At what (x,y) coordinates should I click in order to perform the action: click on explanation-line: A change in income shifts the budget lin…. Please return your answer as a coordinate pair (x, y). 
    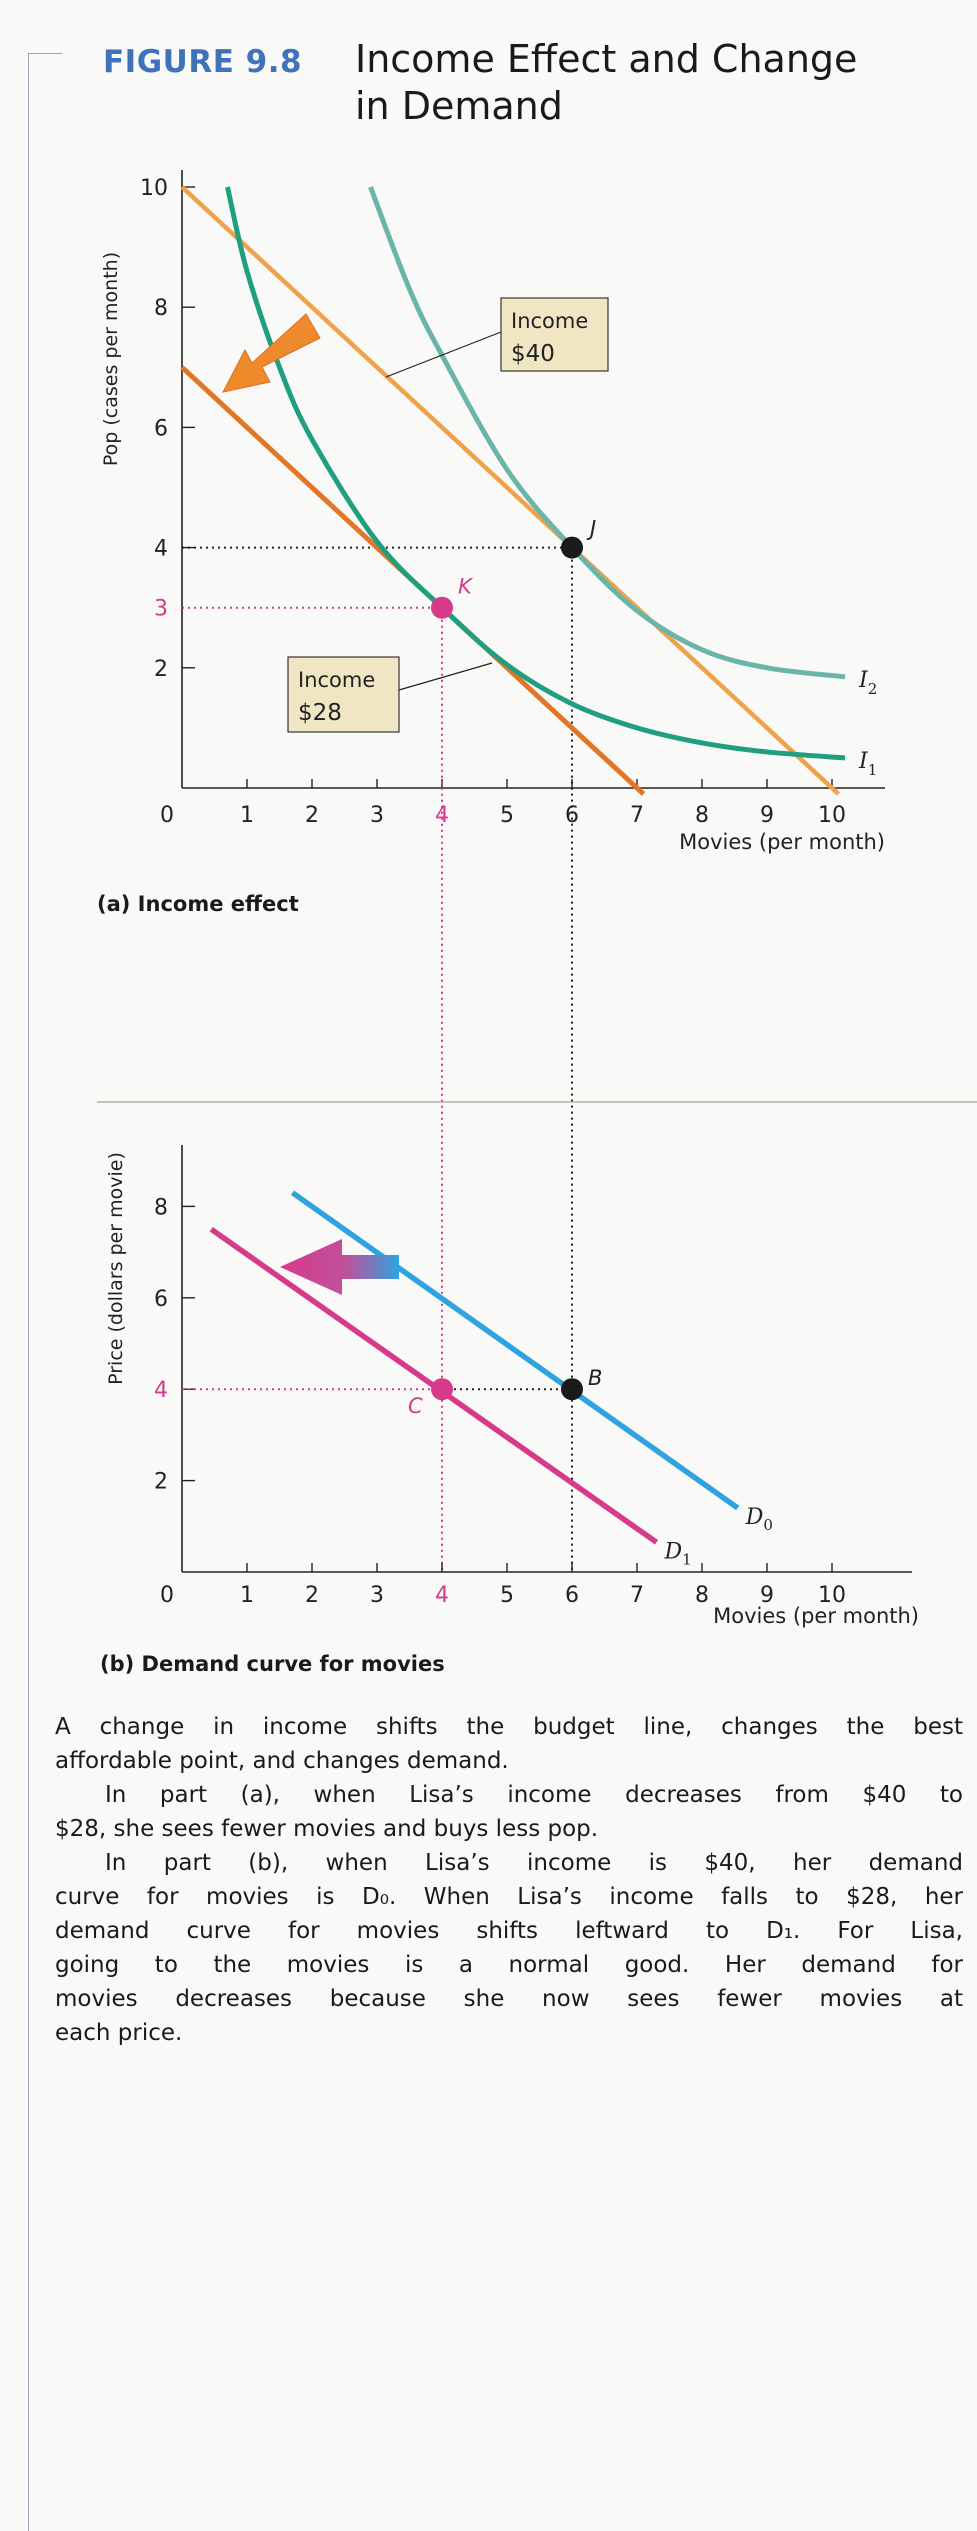
    Looking at the image, I should click on (509, 1727).